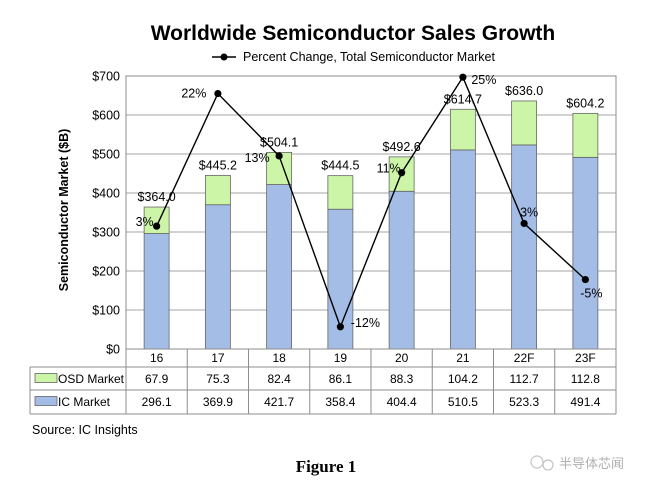 This screenshot has height=495, width=660. What do you see at coordinates (591, 294) in the screenshot?
I see `percent-label: -5%` at bounding box center [591, 294].